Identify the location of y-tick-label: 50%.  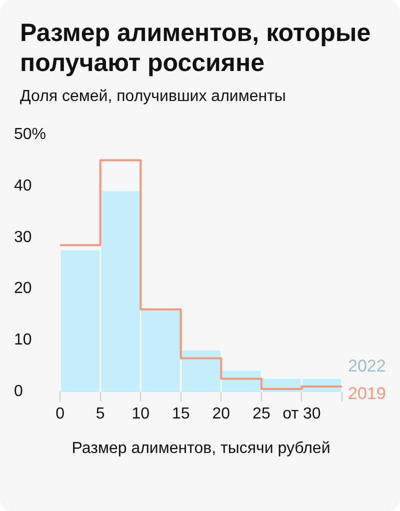
(30, 135).